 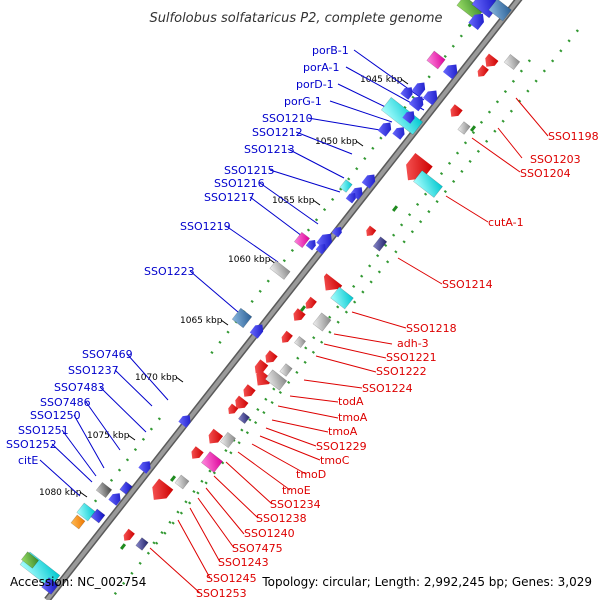 I want to click on gene-label-right: SSO1229, so click(x=341, y=446).